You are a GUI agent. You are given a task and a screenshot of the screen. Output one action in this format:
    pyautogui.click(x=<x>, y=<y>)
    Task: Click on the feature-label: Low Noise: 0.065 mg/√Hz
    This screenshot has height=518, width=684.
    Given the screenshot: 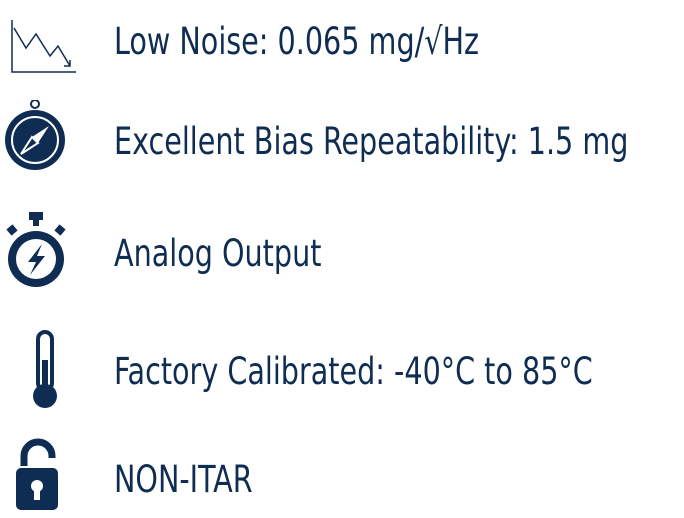 What is the action you would take?
    pyautogui.click(x=297, y=41)
    